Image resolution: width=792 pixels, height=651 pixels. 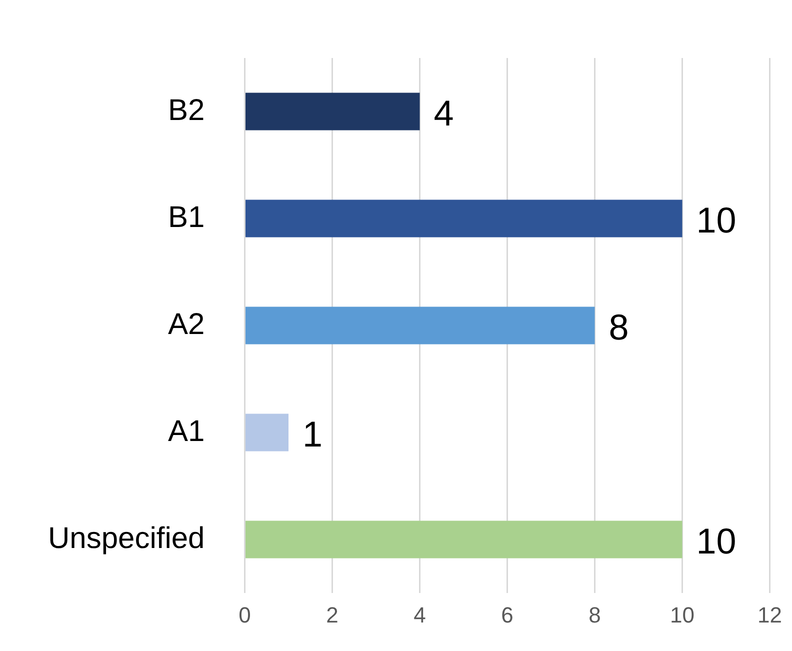 I want to click on y-tick-label: Unspecified, so click(x=126, y=538).